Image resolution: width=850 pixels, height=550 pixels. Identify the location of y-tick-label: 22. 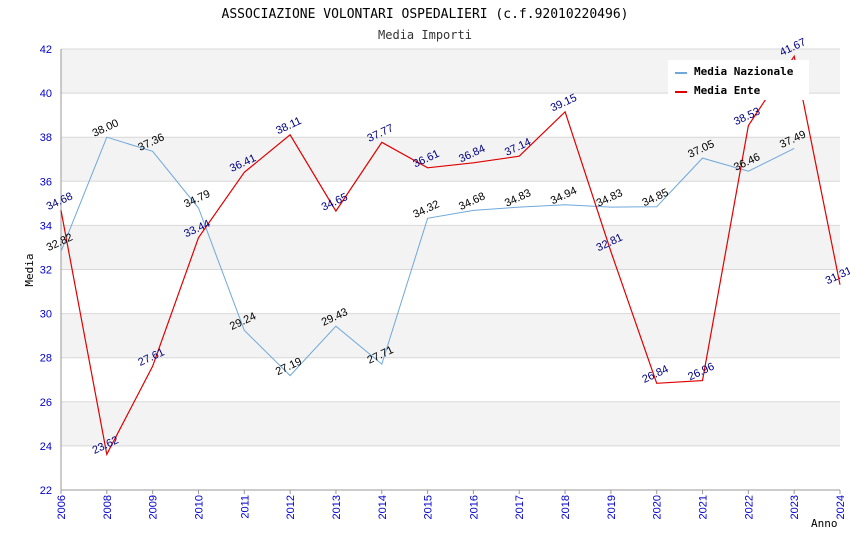
(46, 491).